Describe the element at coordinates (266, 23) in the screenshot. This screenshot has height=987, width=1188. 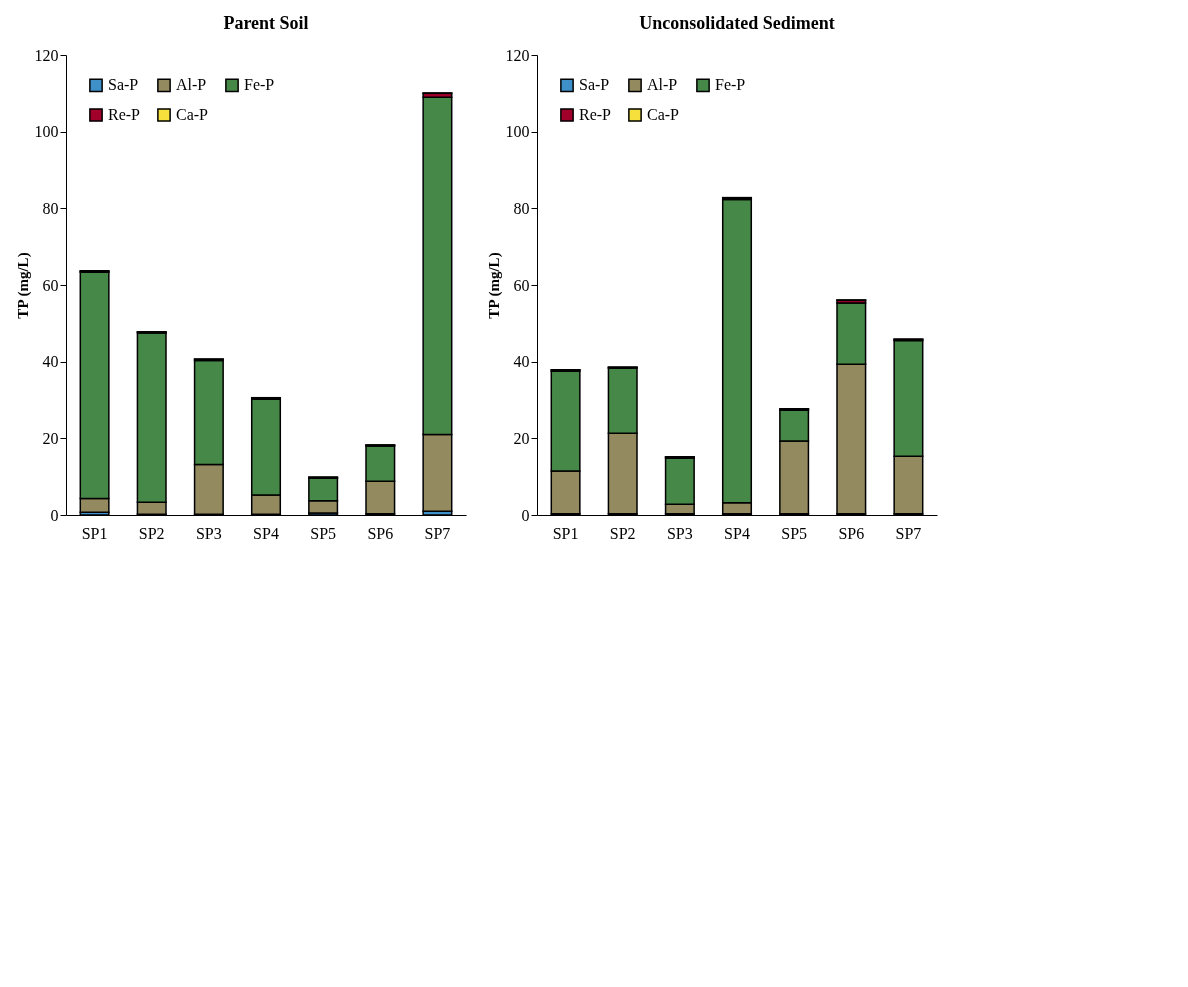
I see `chart-title: Parent Soil` at that location.